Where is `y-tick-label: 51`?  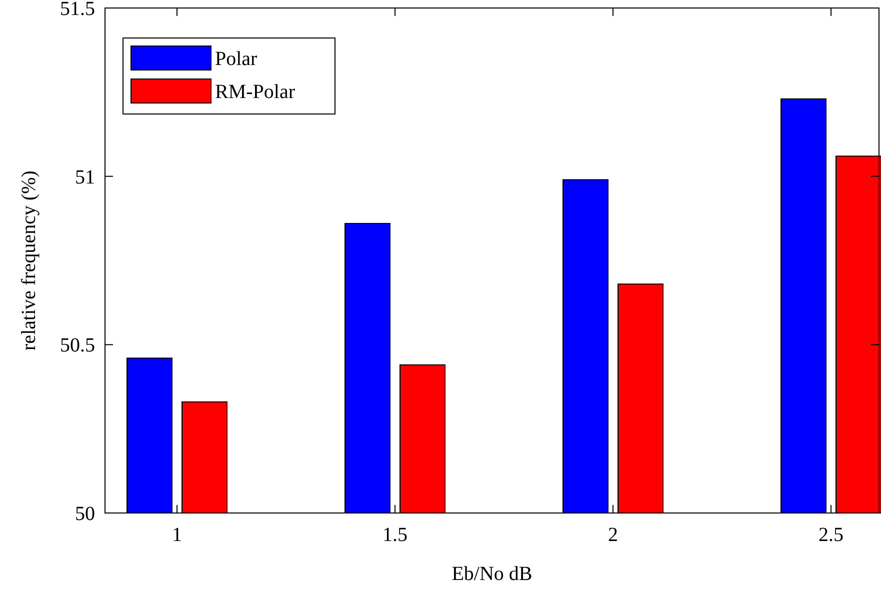 y-tick-label: 51 is located at coordinates (85, 177).